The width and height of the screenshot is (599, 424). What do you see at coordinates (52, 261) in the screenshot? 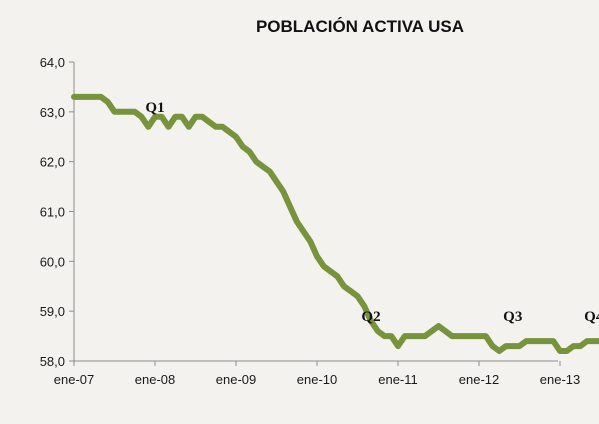
I see `y-tick-label: 60,0` at bounding box center [52, 261].